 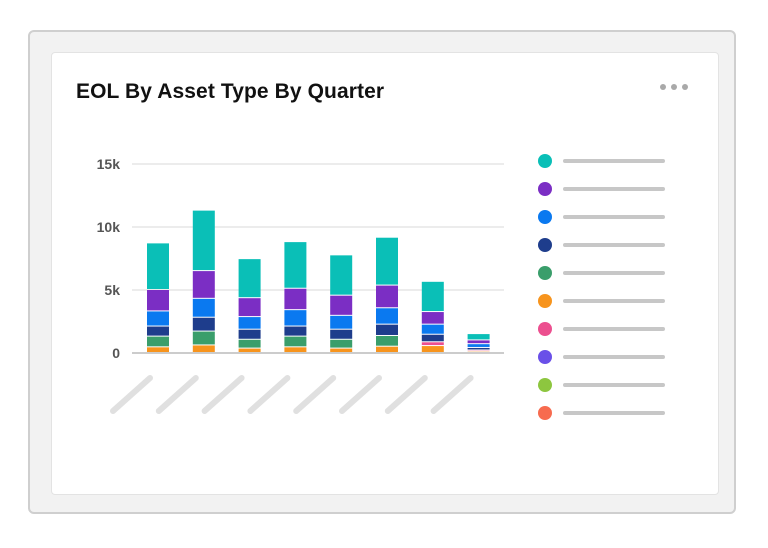 What do you see at coordinates (109, 227) in the screenshot?
I see `y-tick-label: 10k` at bounding box center [109, 227].